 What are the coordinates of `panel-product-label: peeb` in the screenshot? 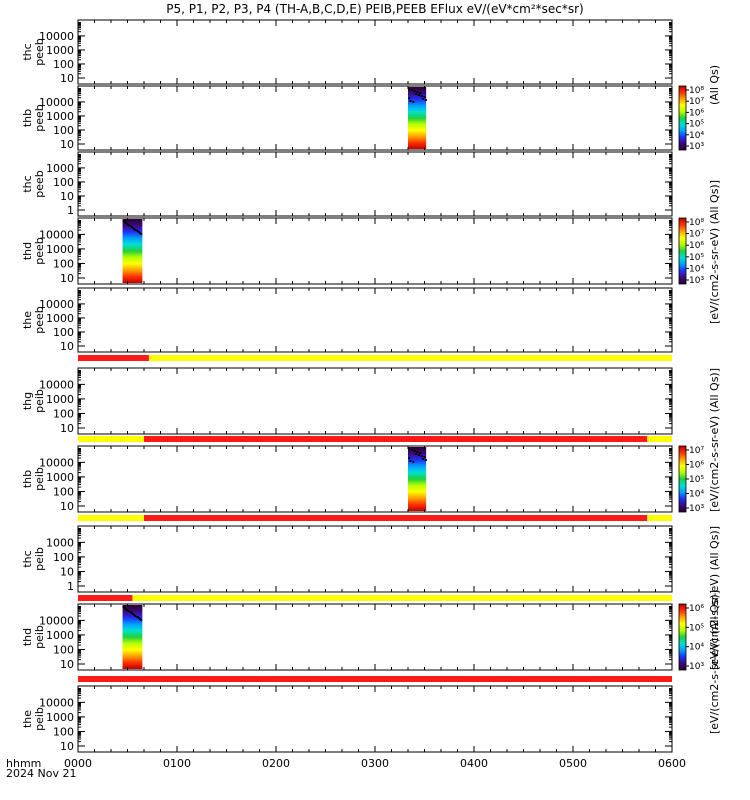 It's located at (39, 184).